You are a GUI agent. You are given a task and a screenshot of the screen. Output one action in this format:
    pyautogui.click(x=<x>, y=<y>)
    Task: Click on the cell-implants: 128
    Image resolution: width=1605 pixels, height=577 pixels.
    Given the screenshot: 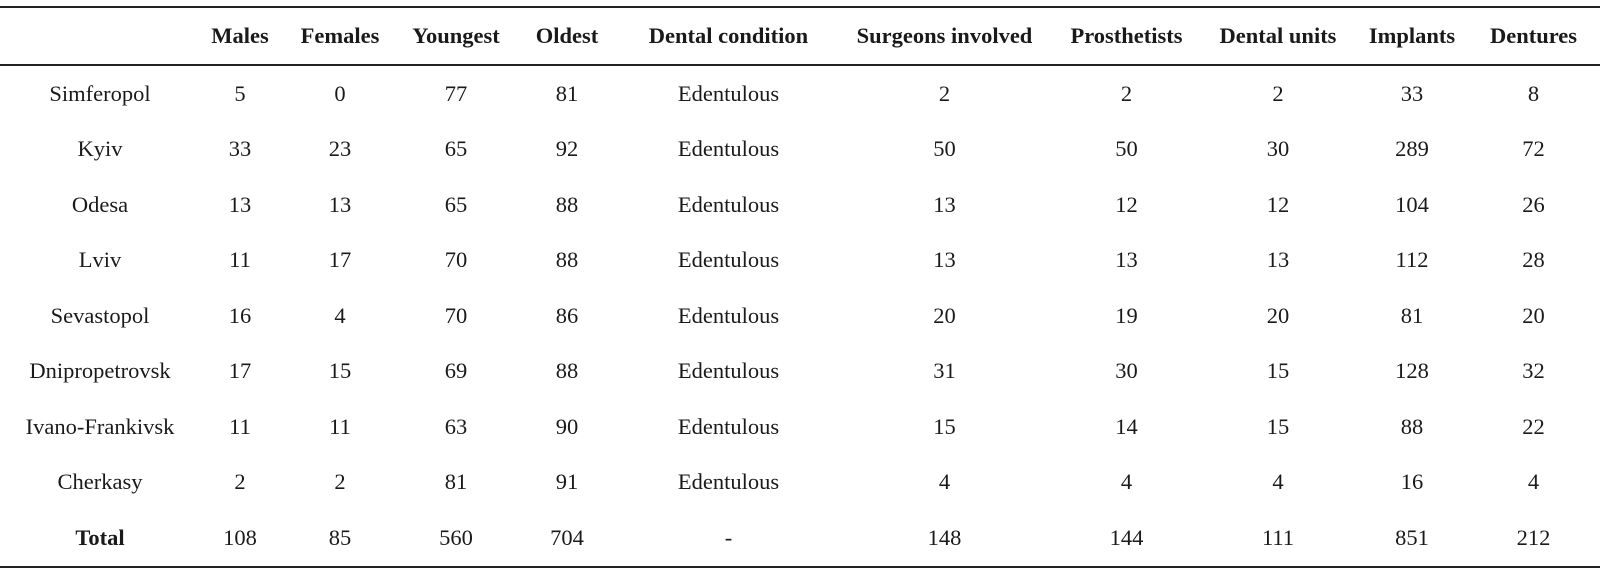 What is the action you would take?
    pyautogui.click(x=1412, y=371)
    